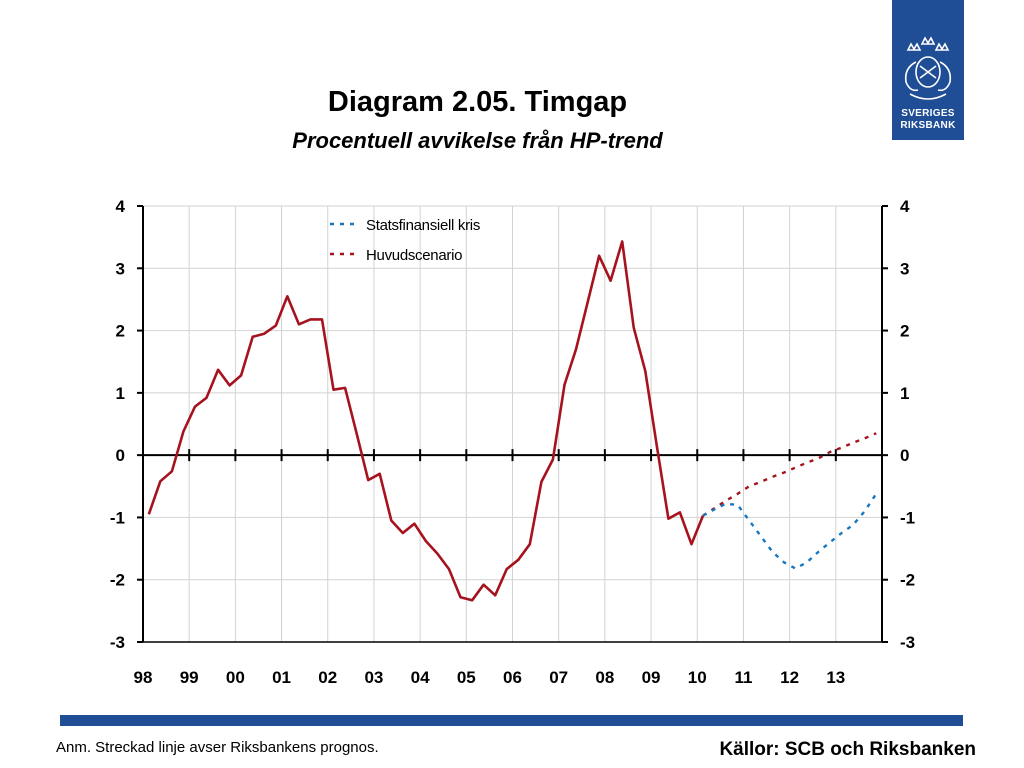  What do you see at coordinates (414, 255) in the screenshot?
I see `legend-label: Huvudscenario` at bounding box center [414, 255].